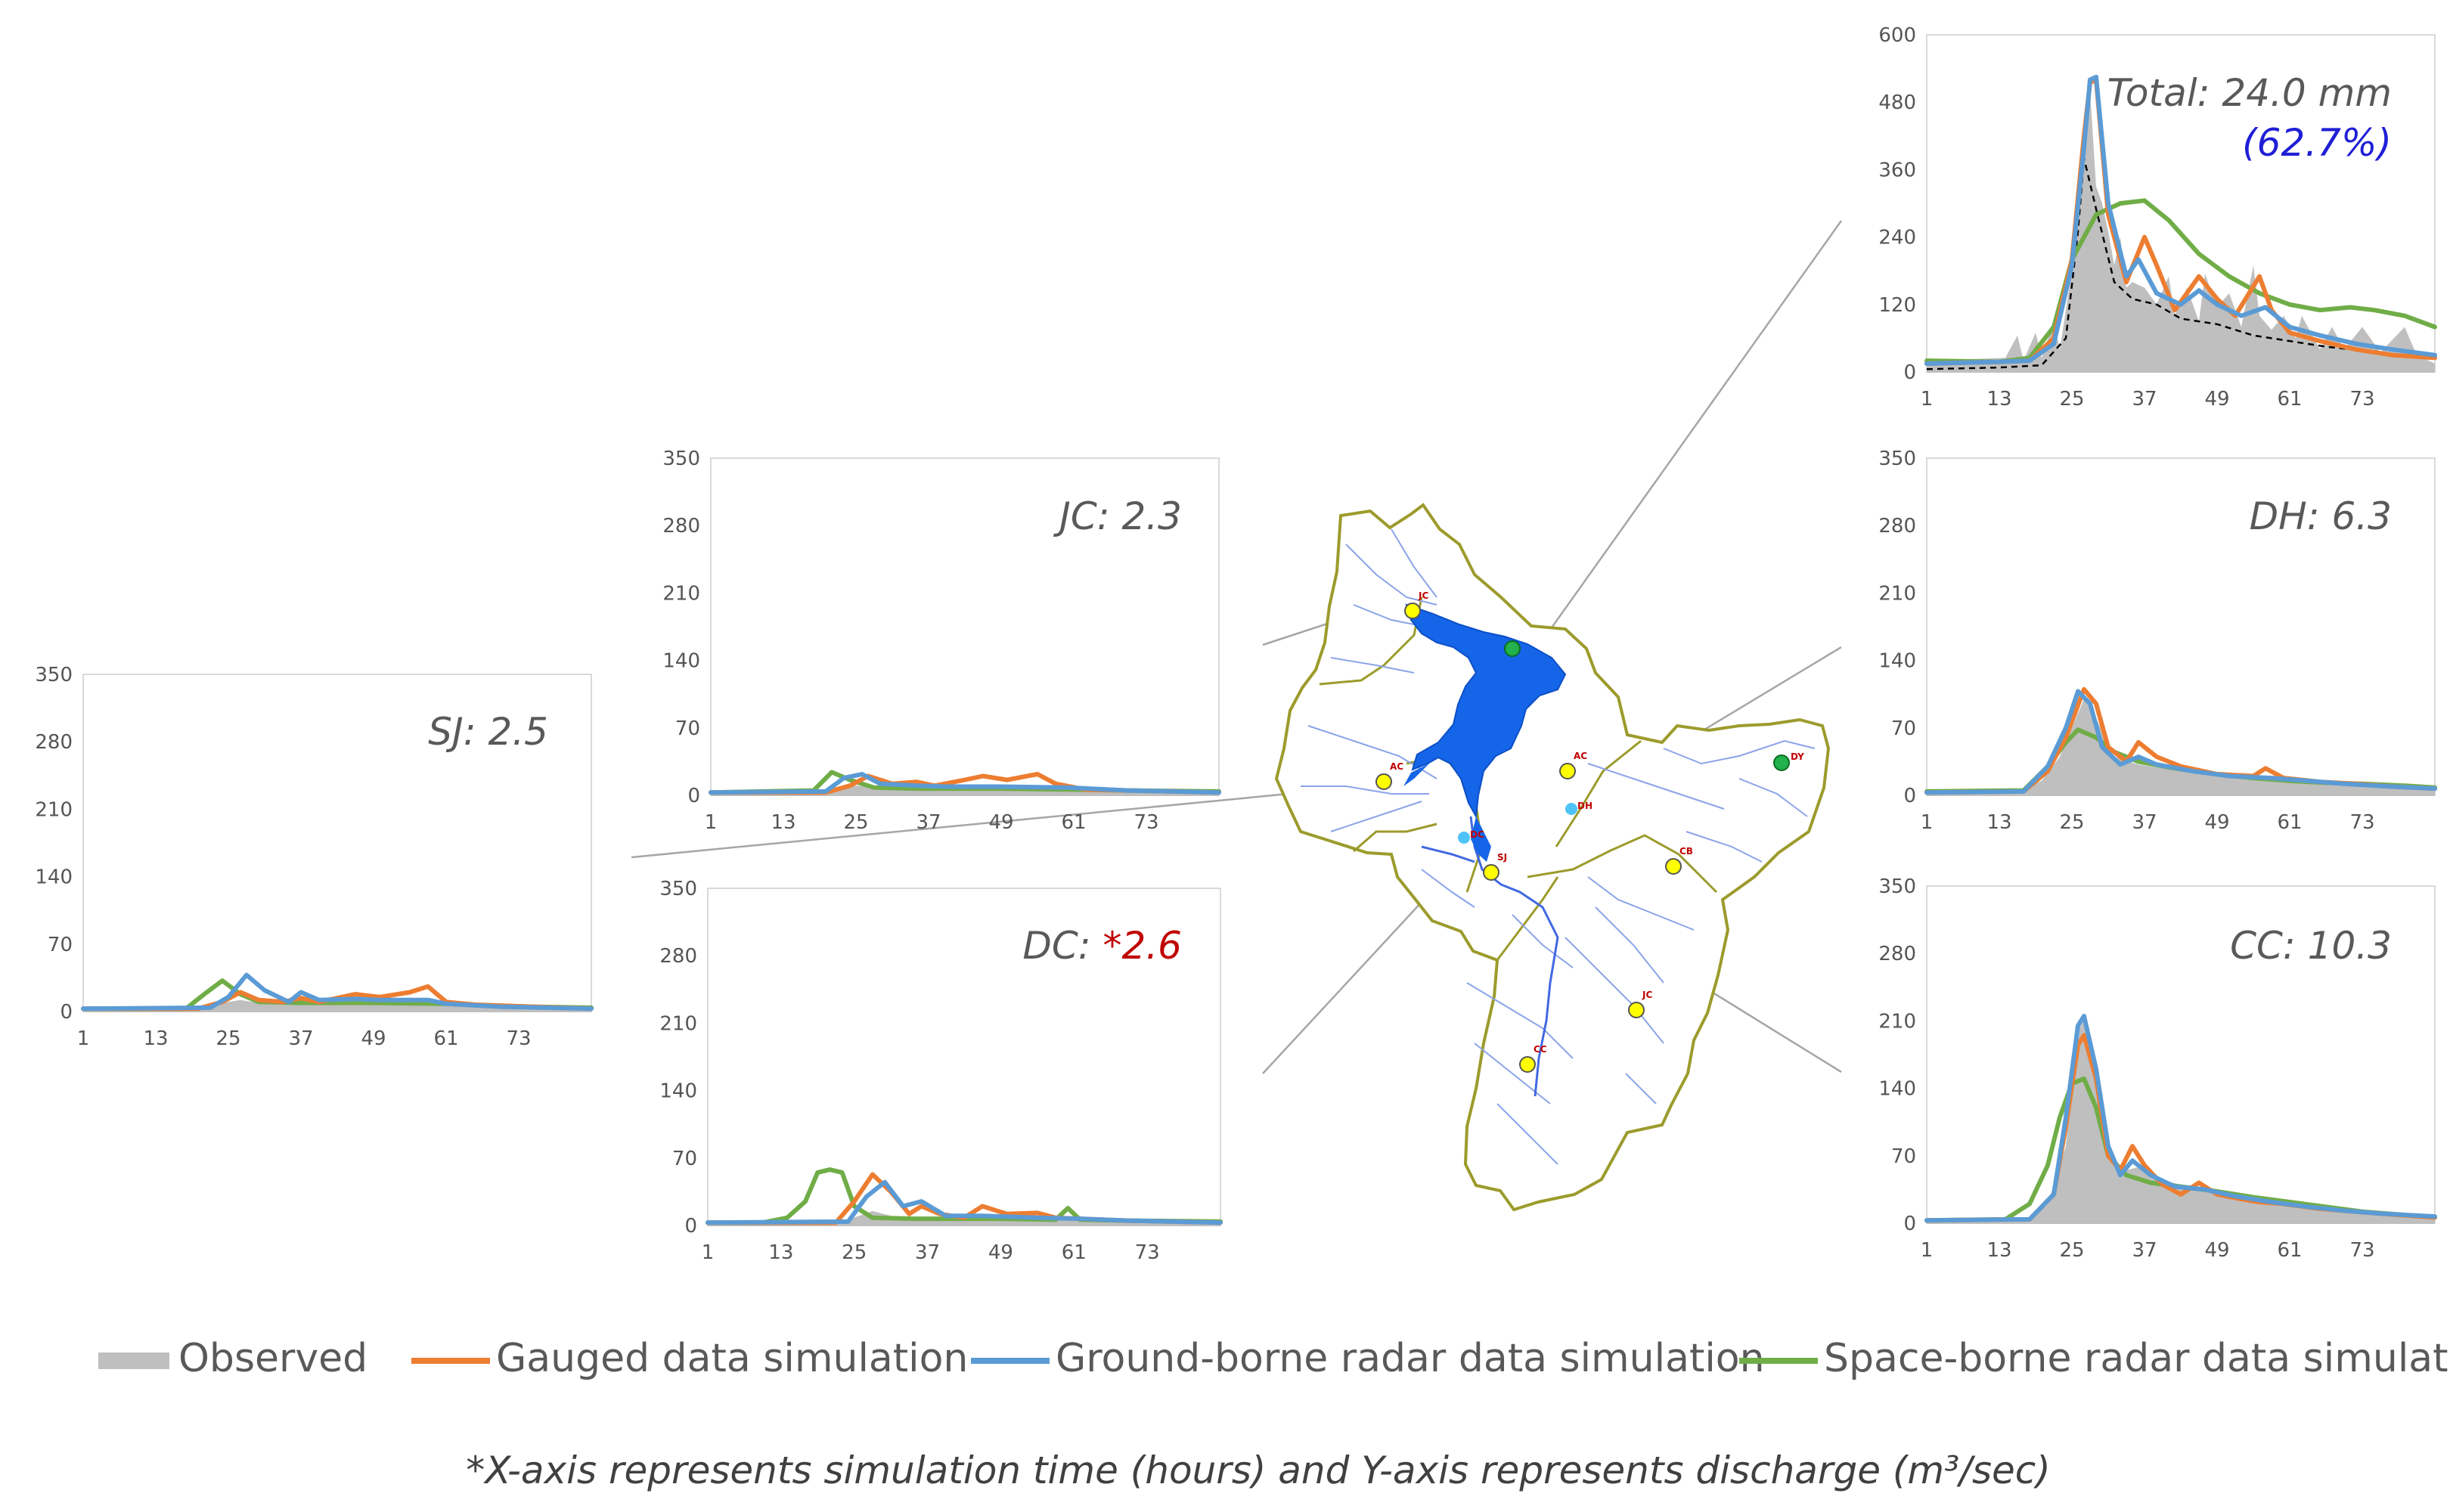 The width and height of the screenshot is (2450, 1512). Describe the element at coordinates (54, 877) in the screenshot. I see `y-tick-label: 140` at that location.